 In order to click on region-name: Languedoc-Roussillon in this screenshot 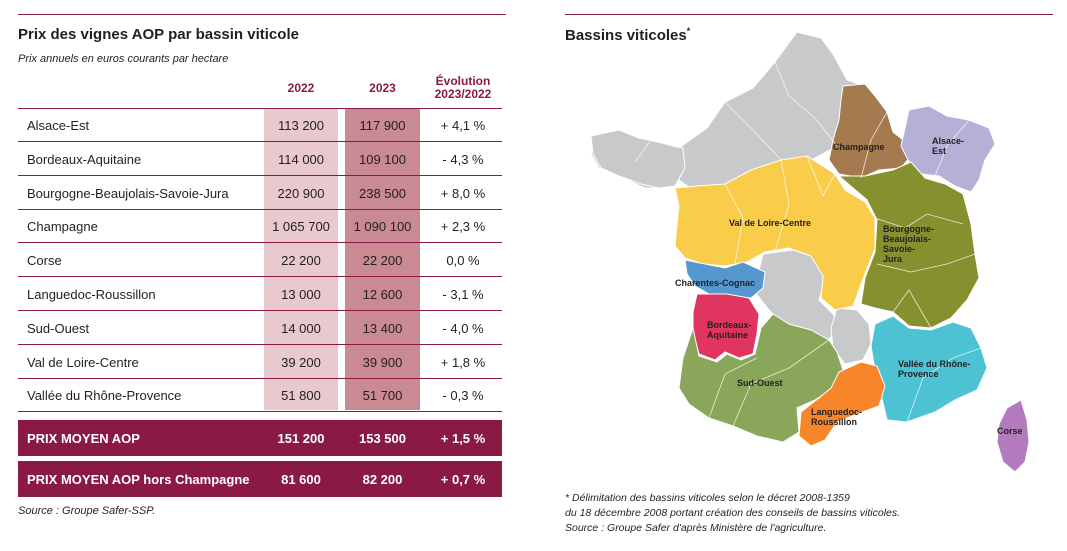, I will do `click(91, 294)`.